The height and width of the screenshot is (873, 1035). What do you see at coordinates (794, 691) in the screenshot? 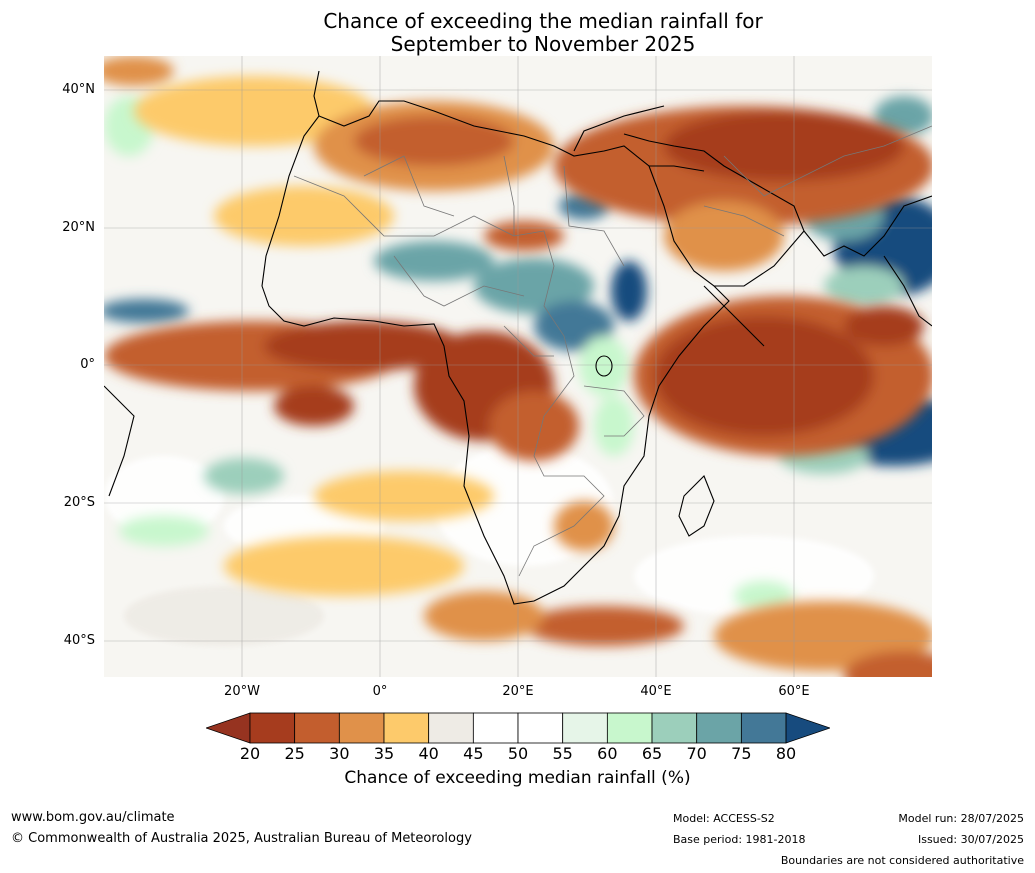
I see `lon-label-60e: 60°E` at bounding box center [794, 691].